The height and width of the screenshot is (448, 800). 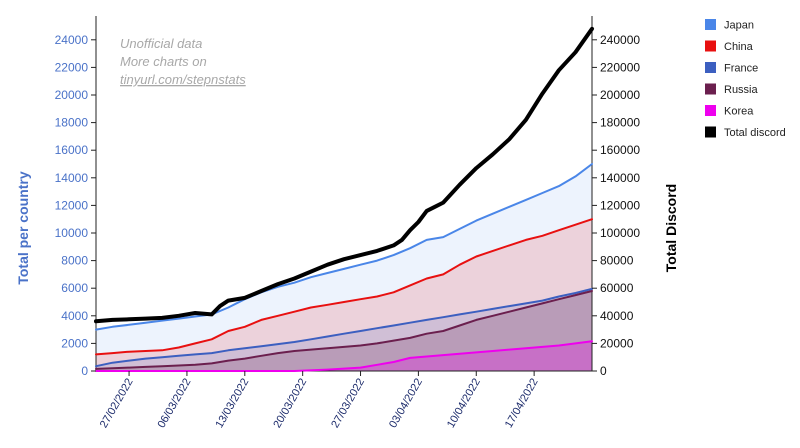 I want to click on x-tick-label: 06/03/2022, so click(x=175, y=404).